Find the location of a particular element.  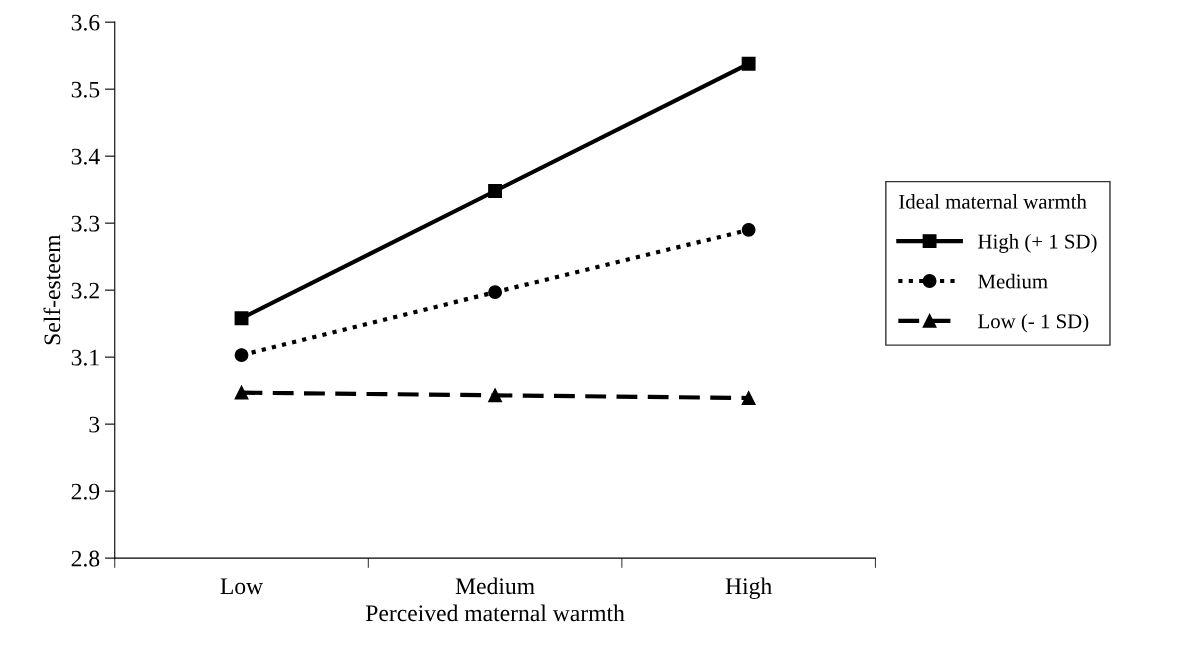

y-tick-label: 3.6 is located at coordinates (85, 22).